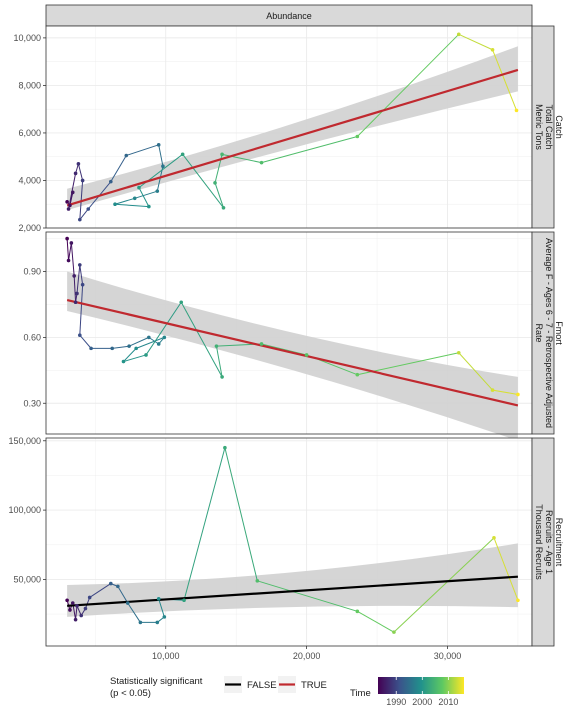 Image resolution: width=576 pixels, height=720 pixels. I want to click on strip-label-line: Fmort, so click(559, 333).